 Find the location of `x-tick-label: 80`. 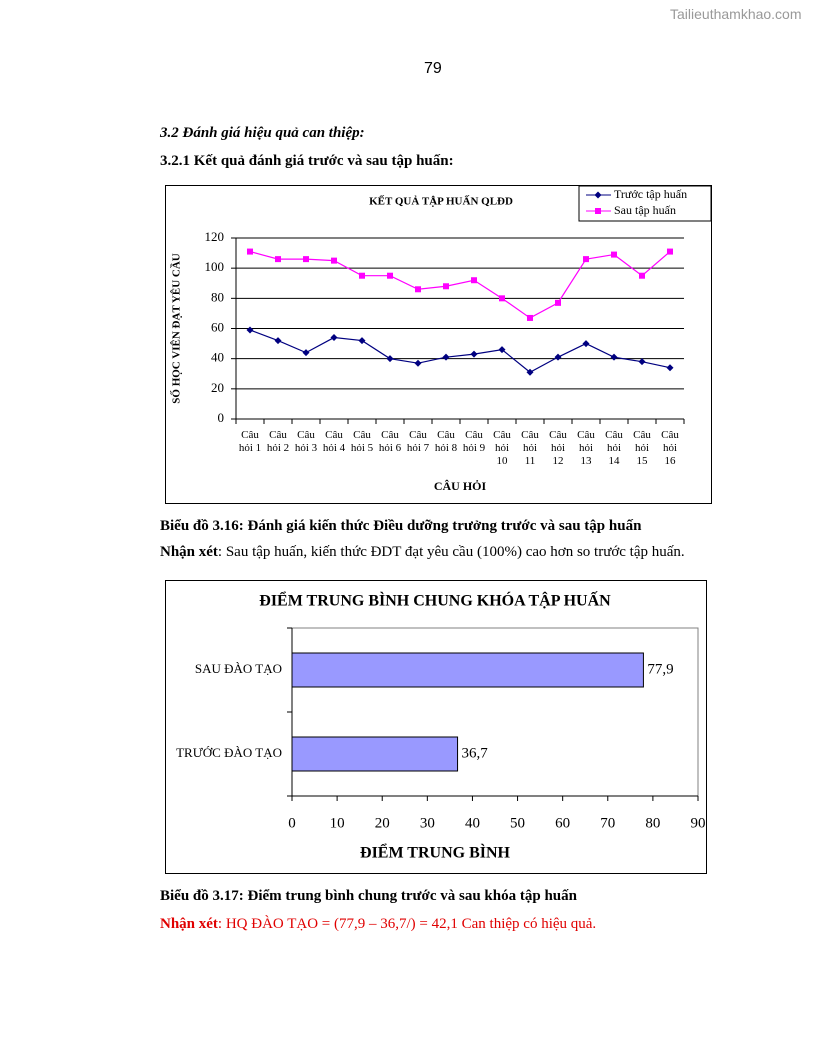

x-tick-label: 80 is located at coordinates (652, 823).